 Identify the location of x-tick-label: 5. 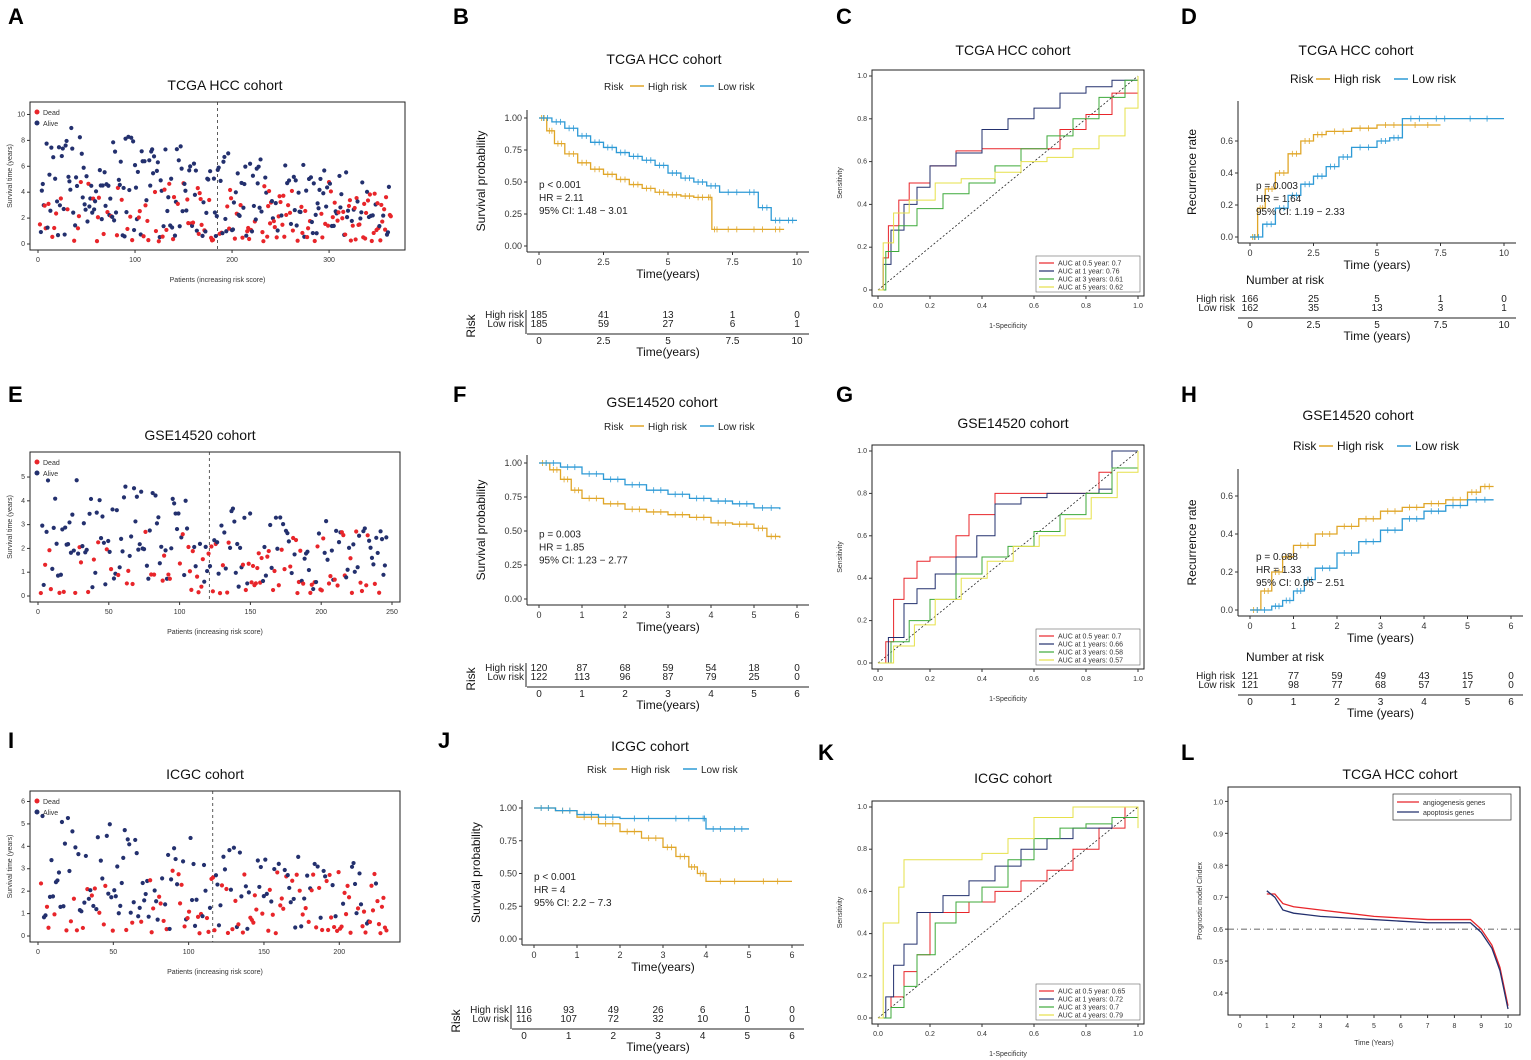
(753, 615).